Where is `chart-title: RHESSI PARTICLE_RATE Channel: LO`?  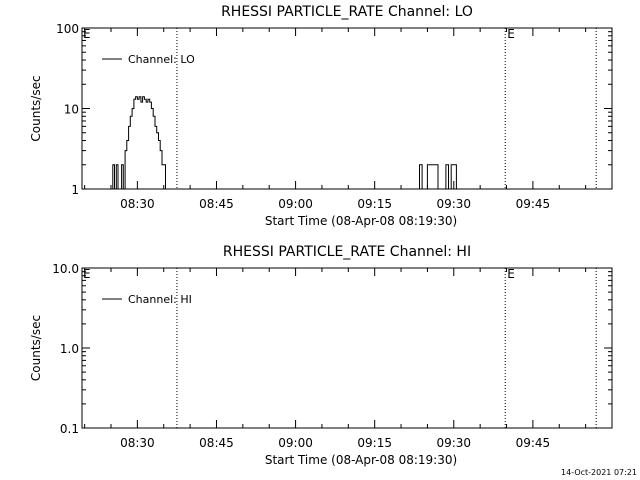 chart-title: RHESSI PARTICLE_RATE Channel: LO is located at coordinates (347, 12).